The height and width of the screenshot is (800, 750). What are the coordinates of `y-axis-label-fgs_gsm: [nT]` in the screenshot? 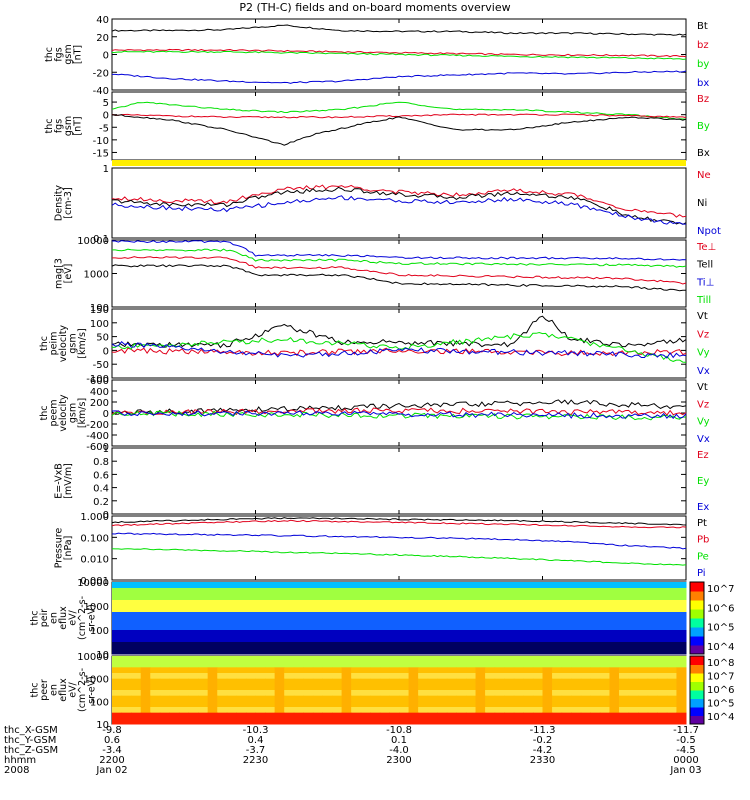 It's located at (77, 54).